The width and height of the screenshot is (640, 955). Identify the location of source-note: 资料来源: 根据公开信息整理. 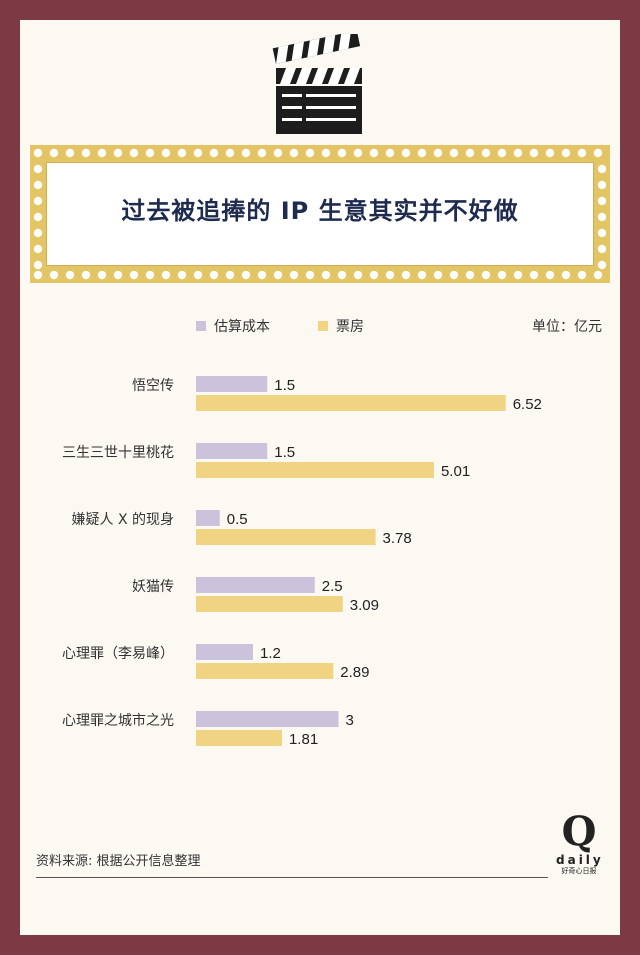
(118, 861).